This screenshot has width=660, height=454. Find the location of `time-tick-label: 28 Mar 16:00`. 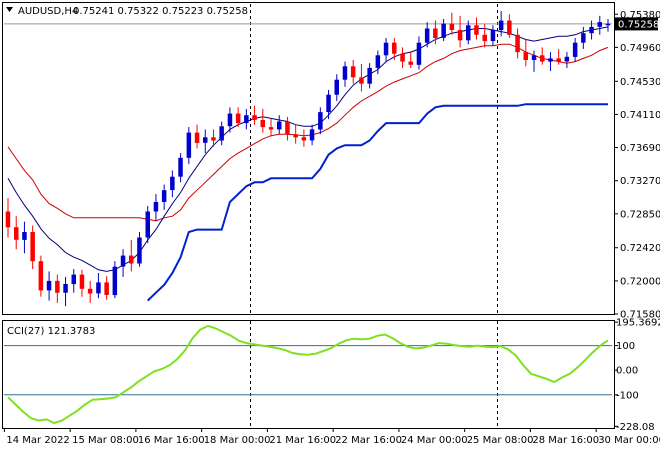

time-tick-label: 28 Mar 16:00 is located at coordinates (565, 440).